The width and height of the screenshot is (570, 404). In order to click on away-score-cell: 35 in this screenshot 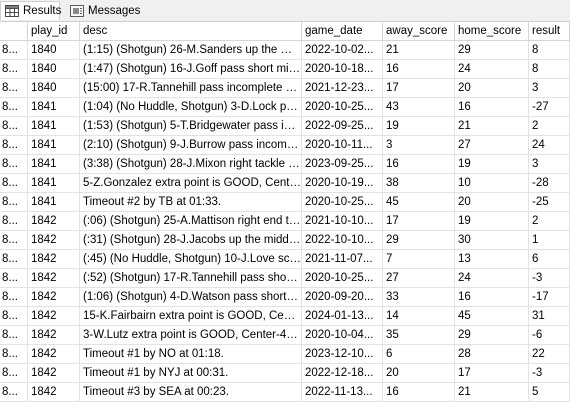, I will do `click(419, 335)`.